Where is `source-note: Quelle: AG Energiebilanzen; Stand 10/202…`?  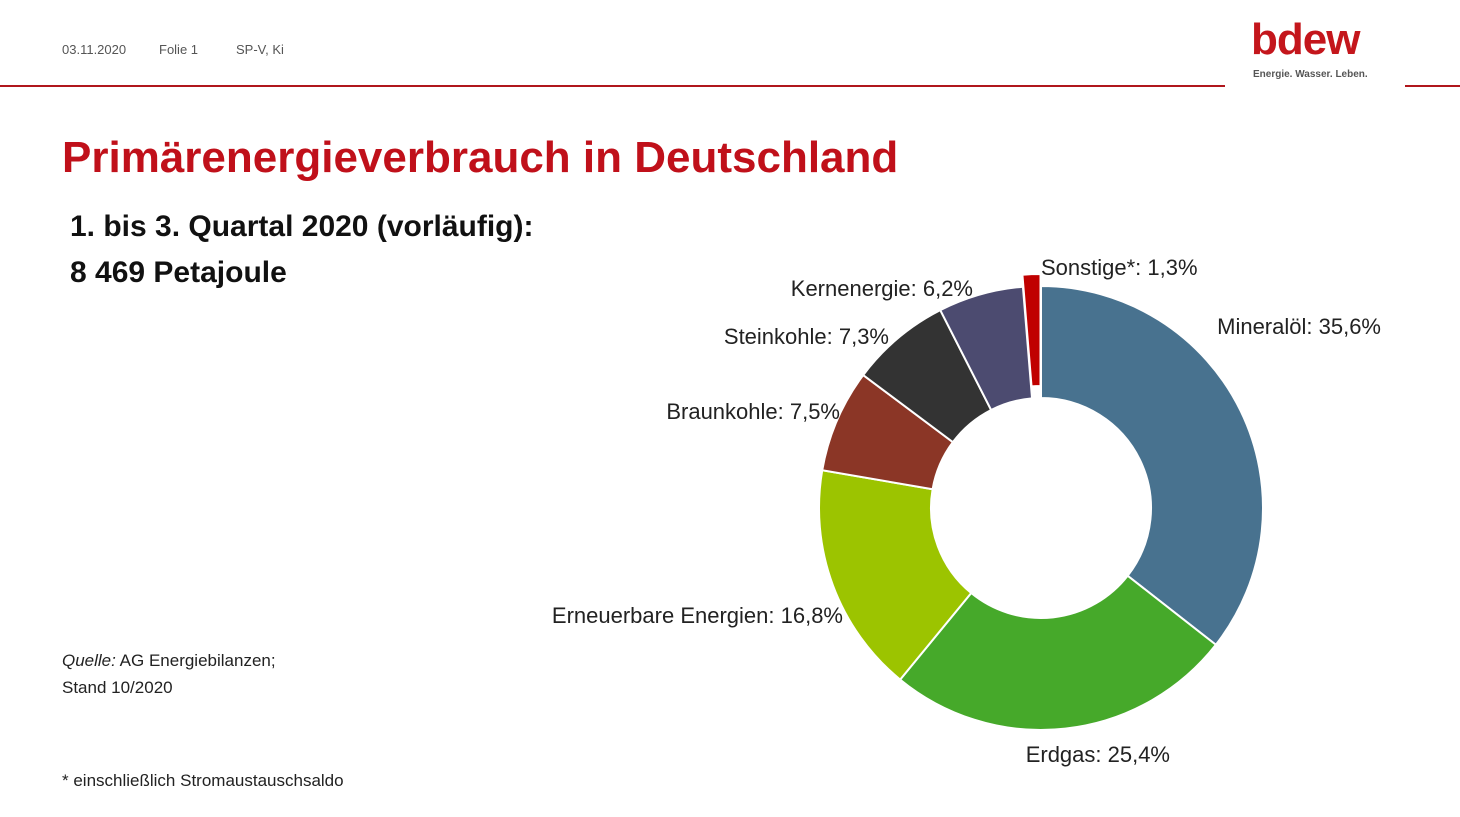
source-note: Quelle: AG Energiebilanzen; Stand 10/202… is located at coordinates (169, 674).